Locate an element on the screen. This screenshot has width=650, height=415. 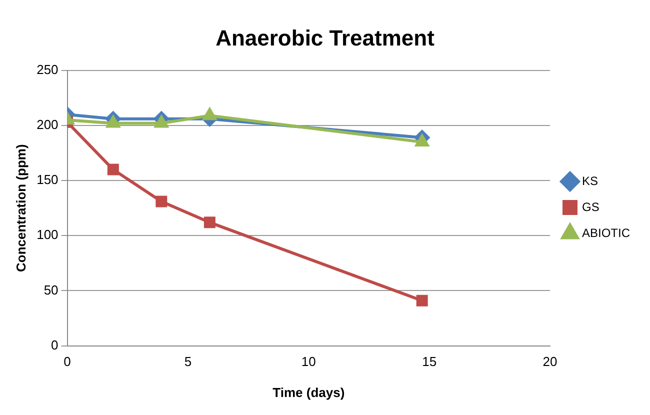
chart-title: Anaerobic Treatment is located at coordinates (326, 37).